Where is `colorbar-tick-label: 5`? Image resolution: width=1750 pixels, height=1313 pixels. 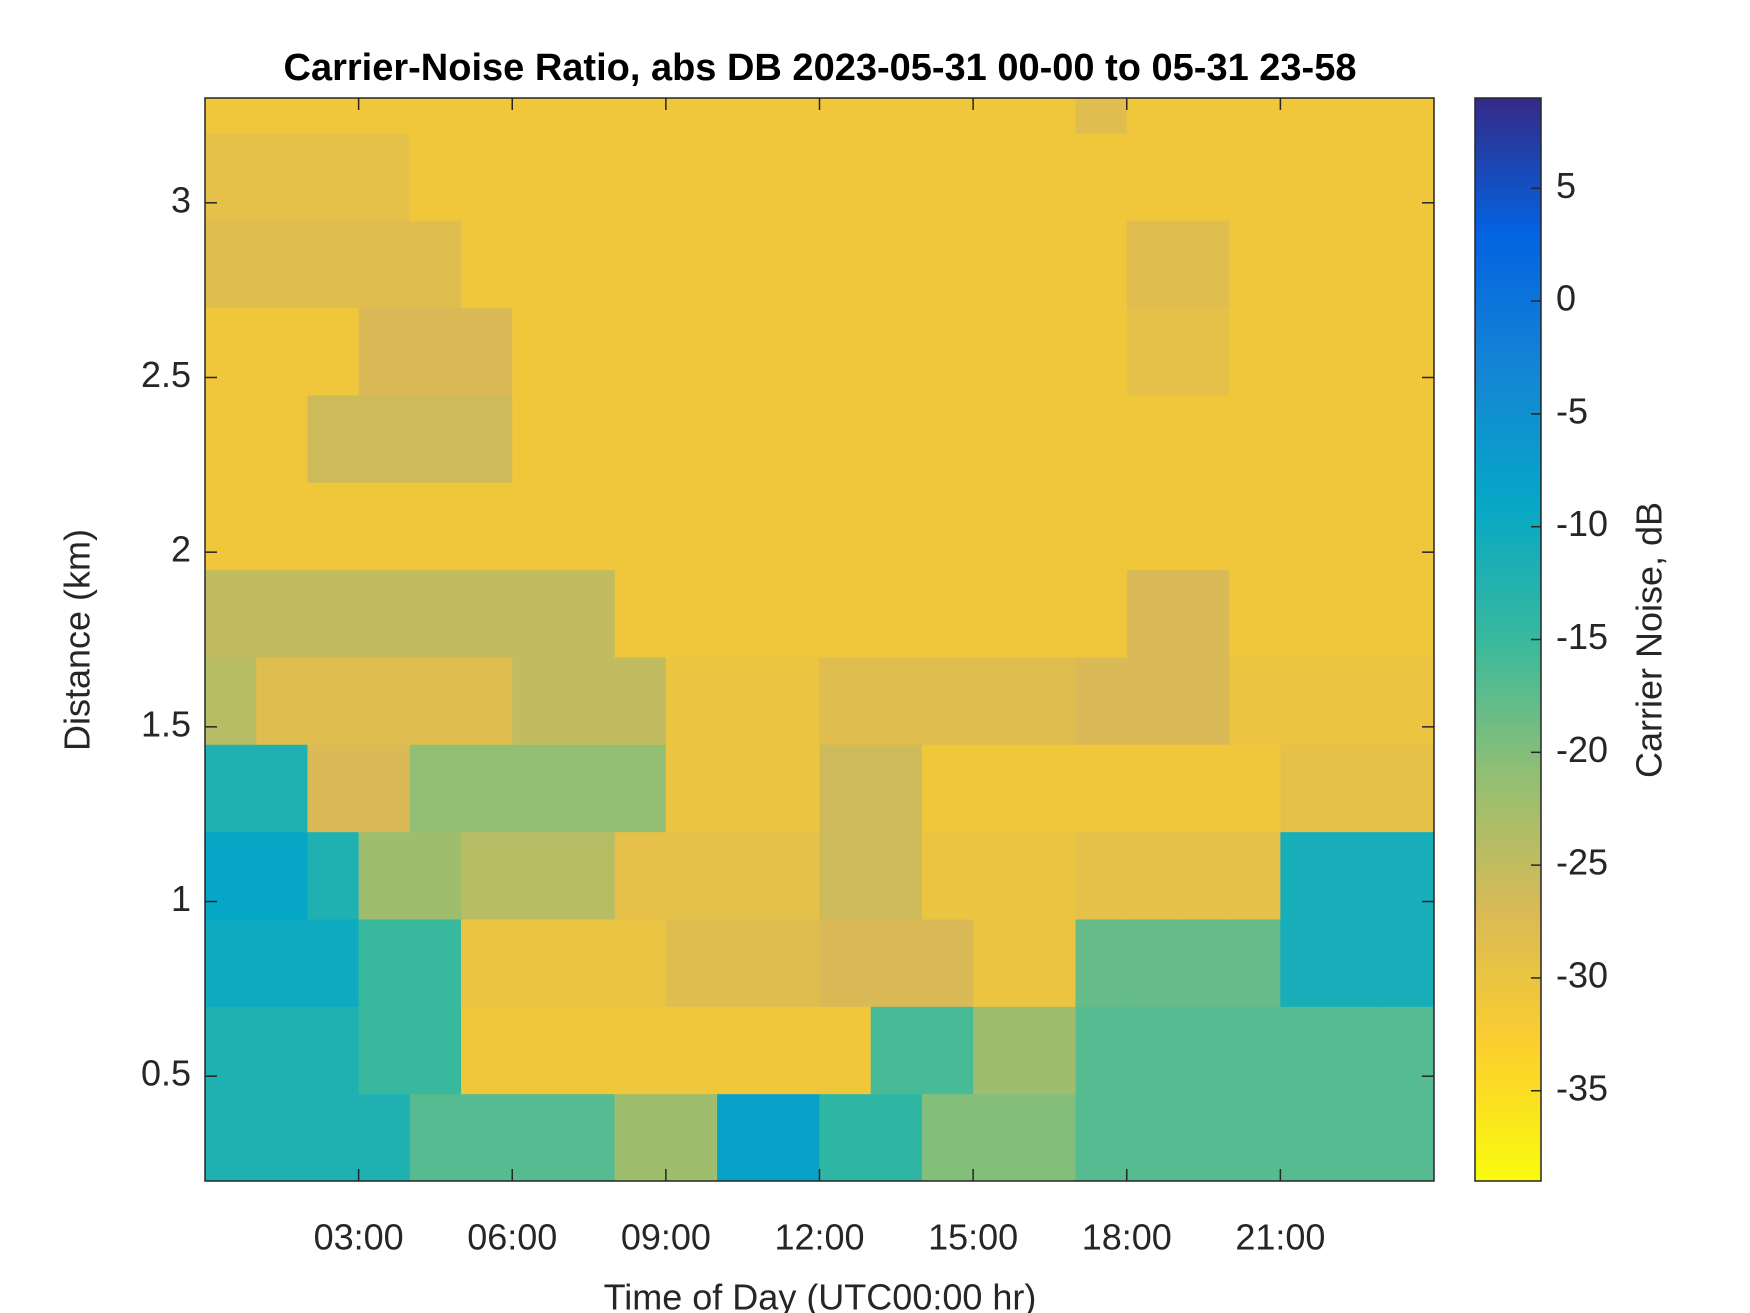
colorbar-tick-label: 5 is located at coordinates (1566, 185).